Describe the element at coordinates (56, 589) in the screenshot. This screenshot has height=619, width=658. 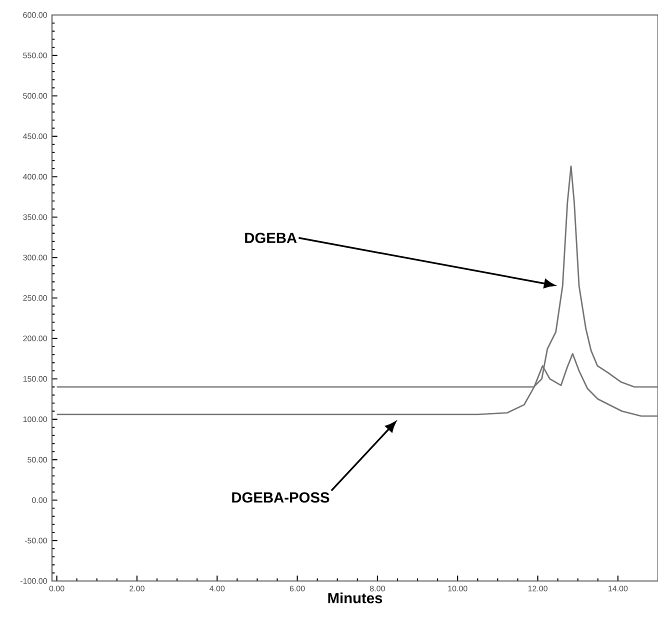
I see `x-tick-label: 0.00` at that location.